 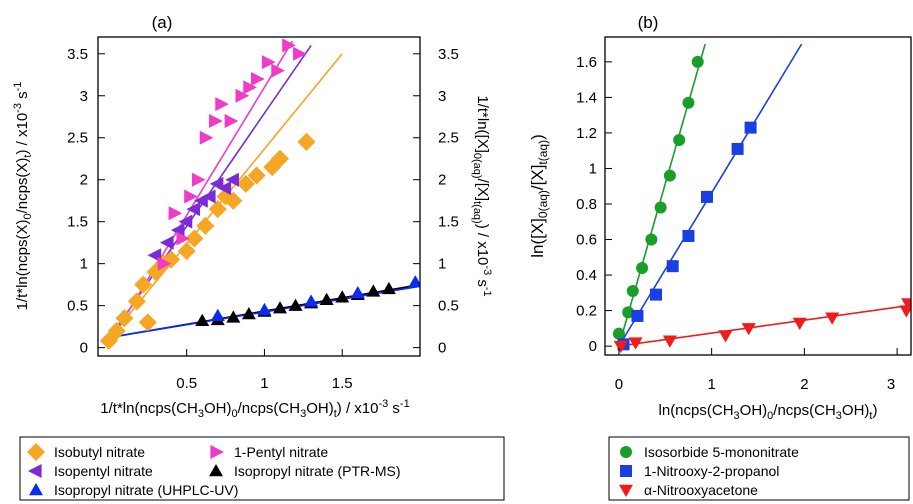 I want to click on y-tick-label: 0.5, so click(x=77, y=306).